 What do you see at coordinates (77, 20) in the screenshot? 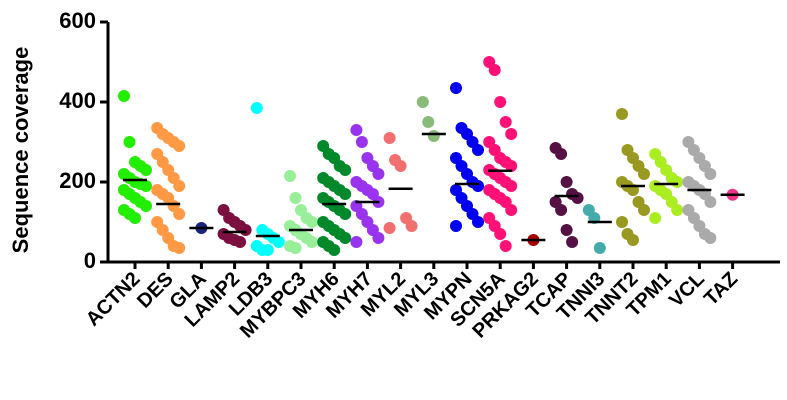
I see `y-tick-label: 600` at bounding box center [77, 20].